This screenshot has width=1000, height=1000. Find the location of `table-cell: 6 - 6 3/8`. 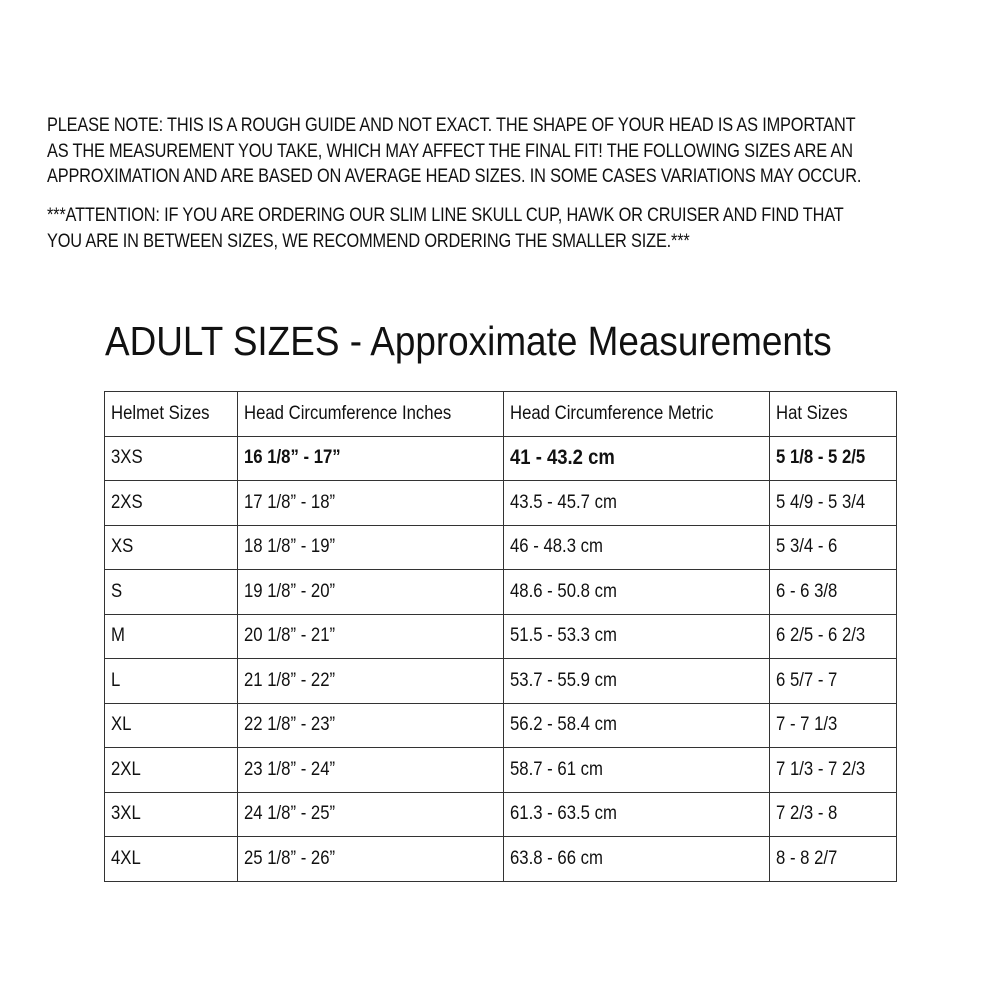

table-cell: 6 - 6 3/8 is located at coordinates (833, 592).